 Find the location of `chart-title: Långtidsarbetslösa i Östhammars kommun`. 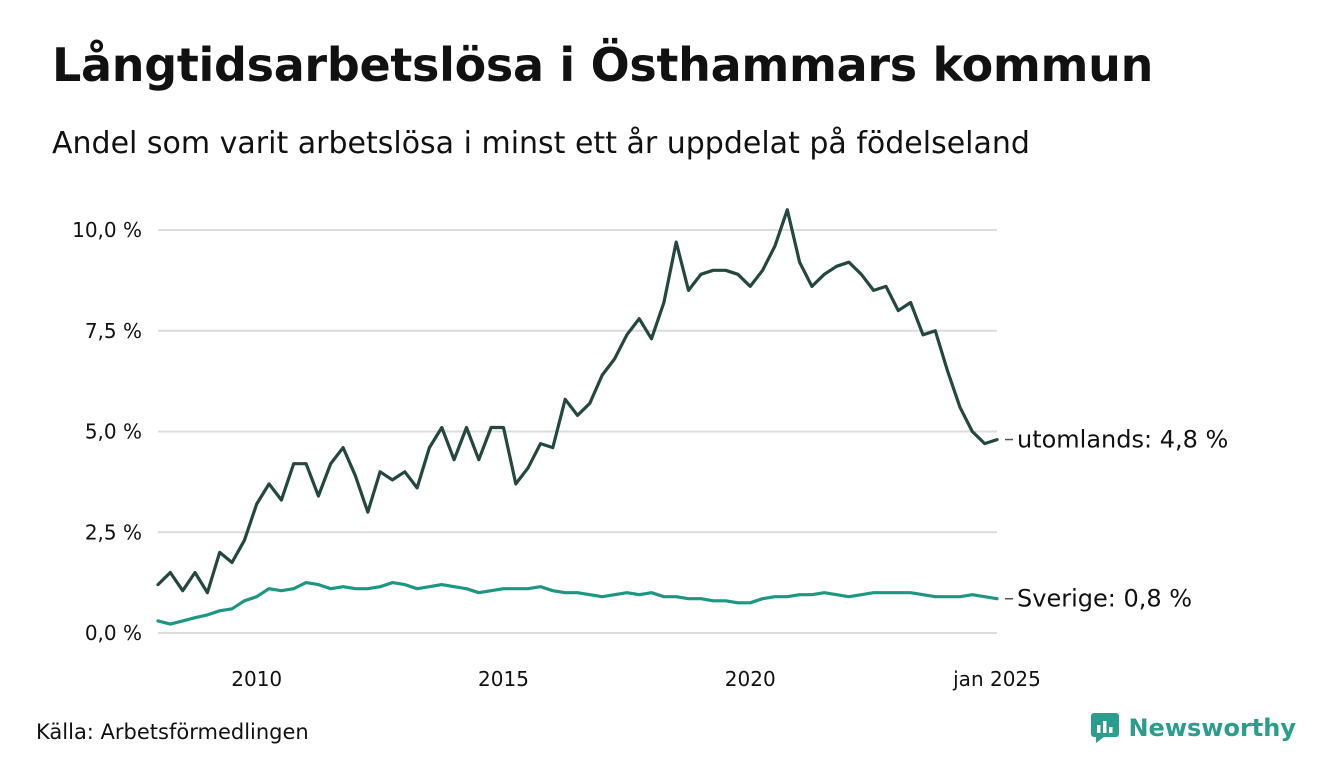

chart-title: Långtidsarbetslösa i Östhammars kommun is located at coordinates (603, 65).